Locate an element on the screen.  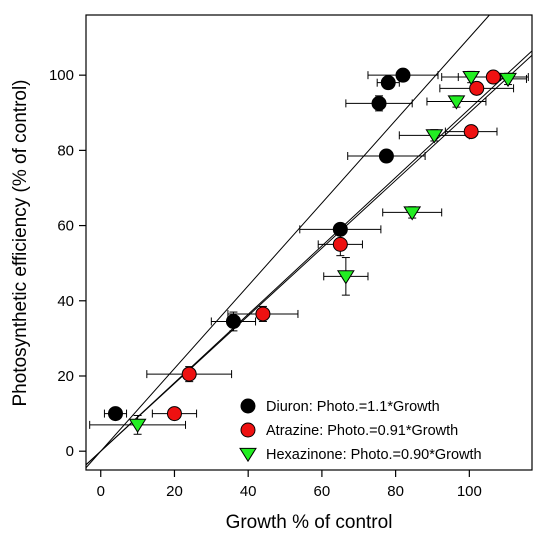
y-axis: 0 20 40 60 80 100 is located at coordinates (67, 263).